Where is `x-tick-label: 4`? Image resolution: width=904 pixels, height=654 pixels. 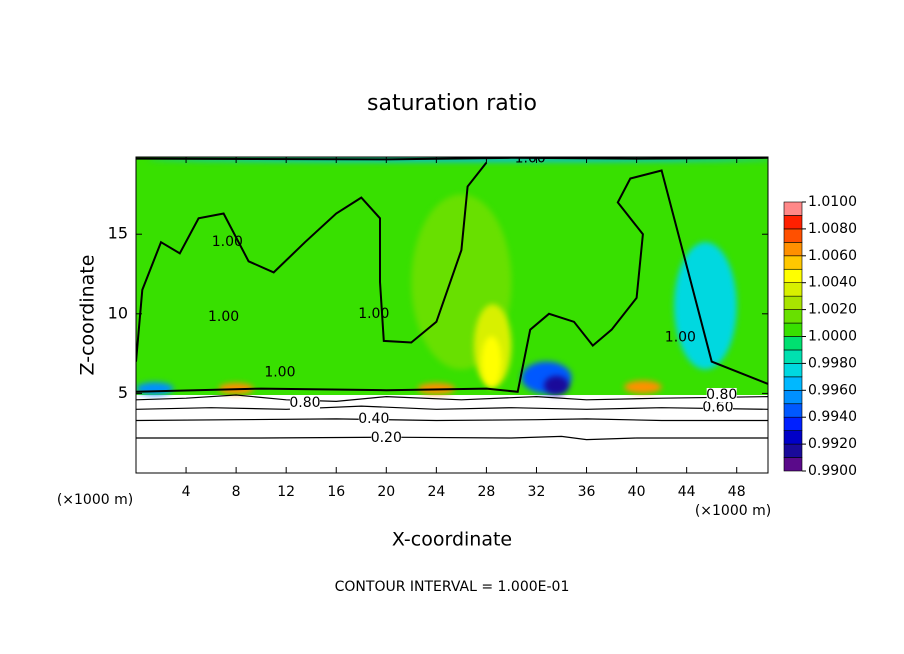 x-tick-label: 4 is located at coordinates (186, 492).